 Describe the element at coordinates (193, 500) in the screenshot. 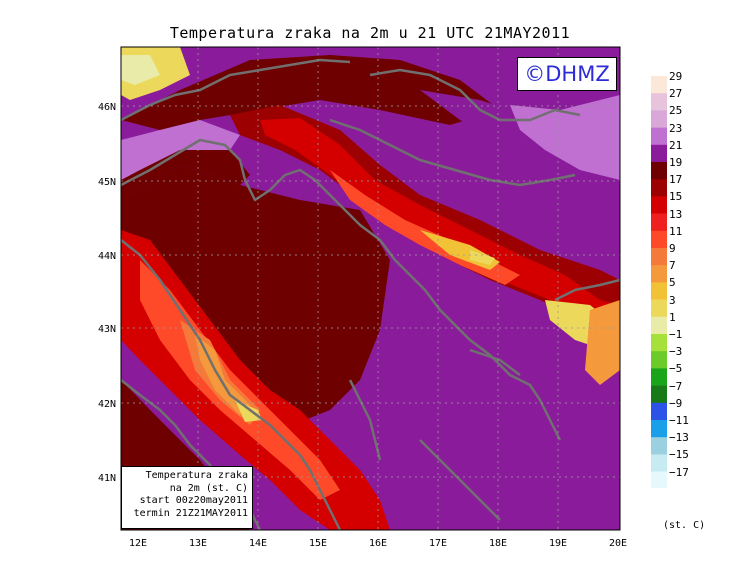

I see `info-line: start 00z20may2011` at that location.